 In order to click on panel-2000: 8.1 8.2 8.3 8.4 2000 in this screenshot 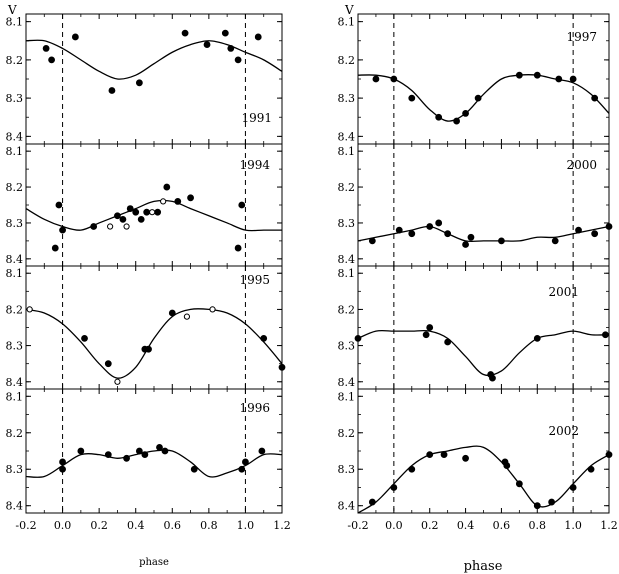, I will do `click(475, 205)`.